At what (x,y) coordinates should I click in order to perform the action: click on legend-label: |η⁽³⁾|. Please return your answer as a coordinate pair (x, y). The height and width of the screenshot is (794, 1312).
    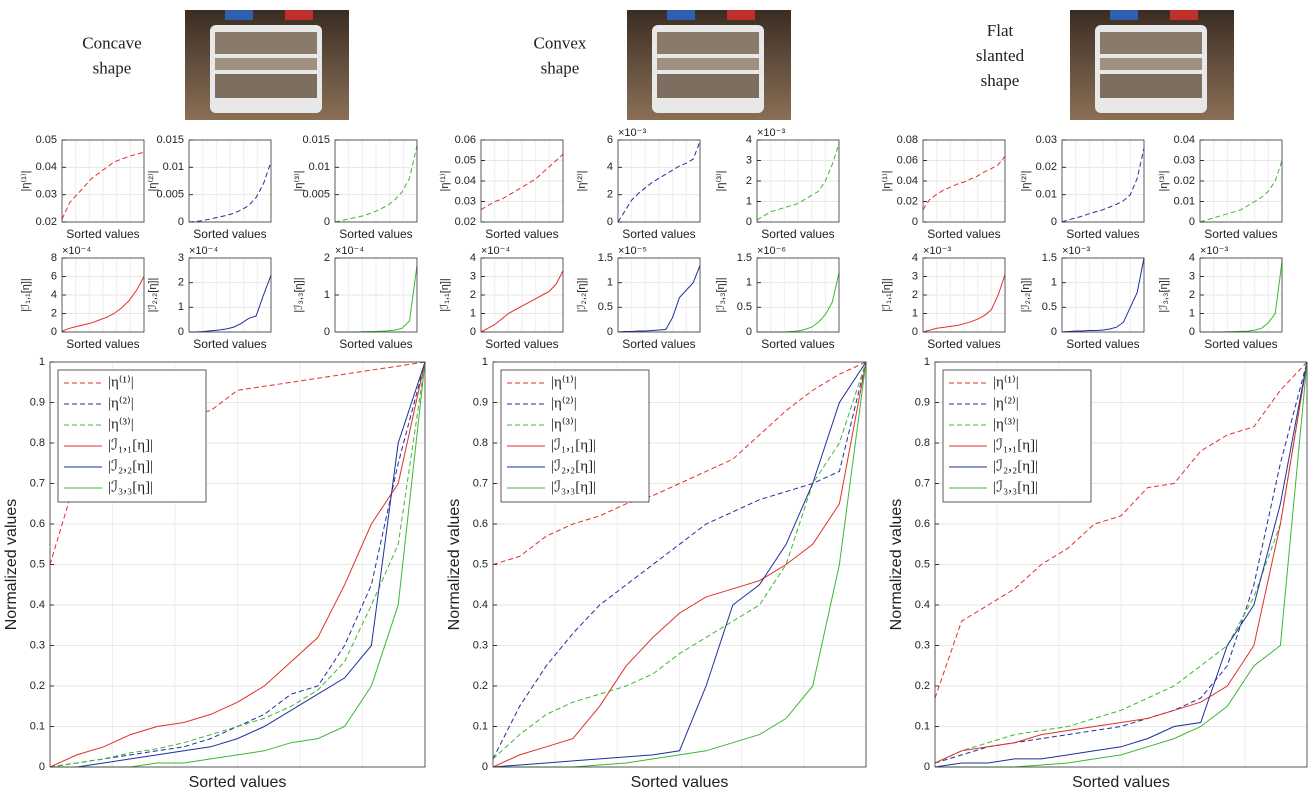
    Looking at the image, I should click on (121, 424).